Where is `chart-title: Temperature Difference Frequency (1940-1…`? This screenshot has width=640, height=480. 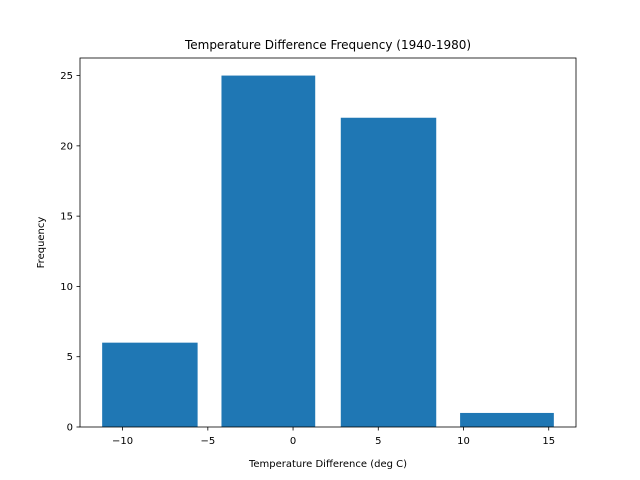
chart-title: Temperature Difference Frequency (1940-1… is located at coordinates (327, 45).